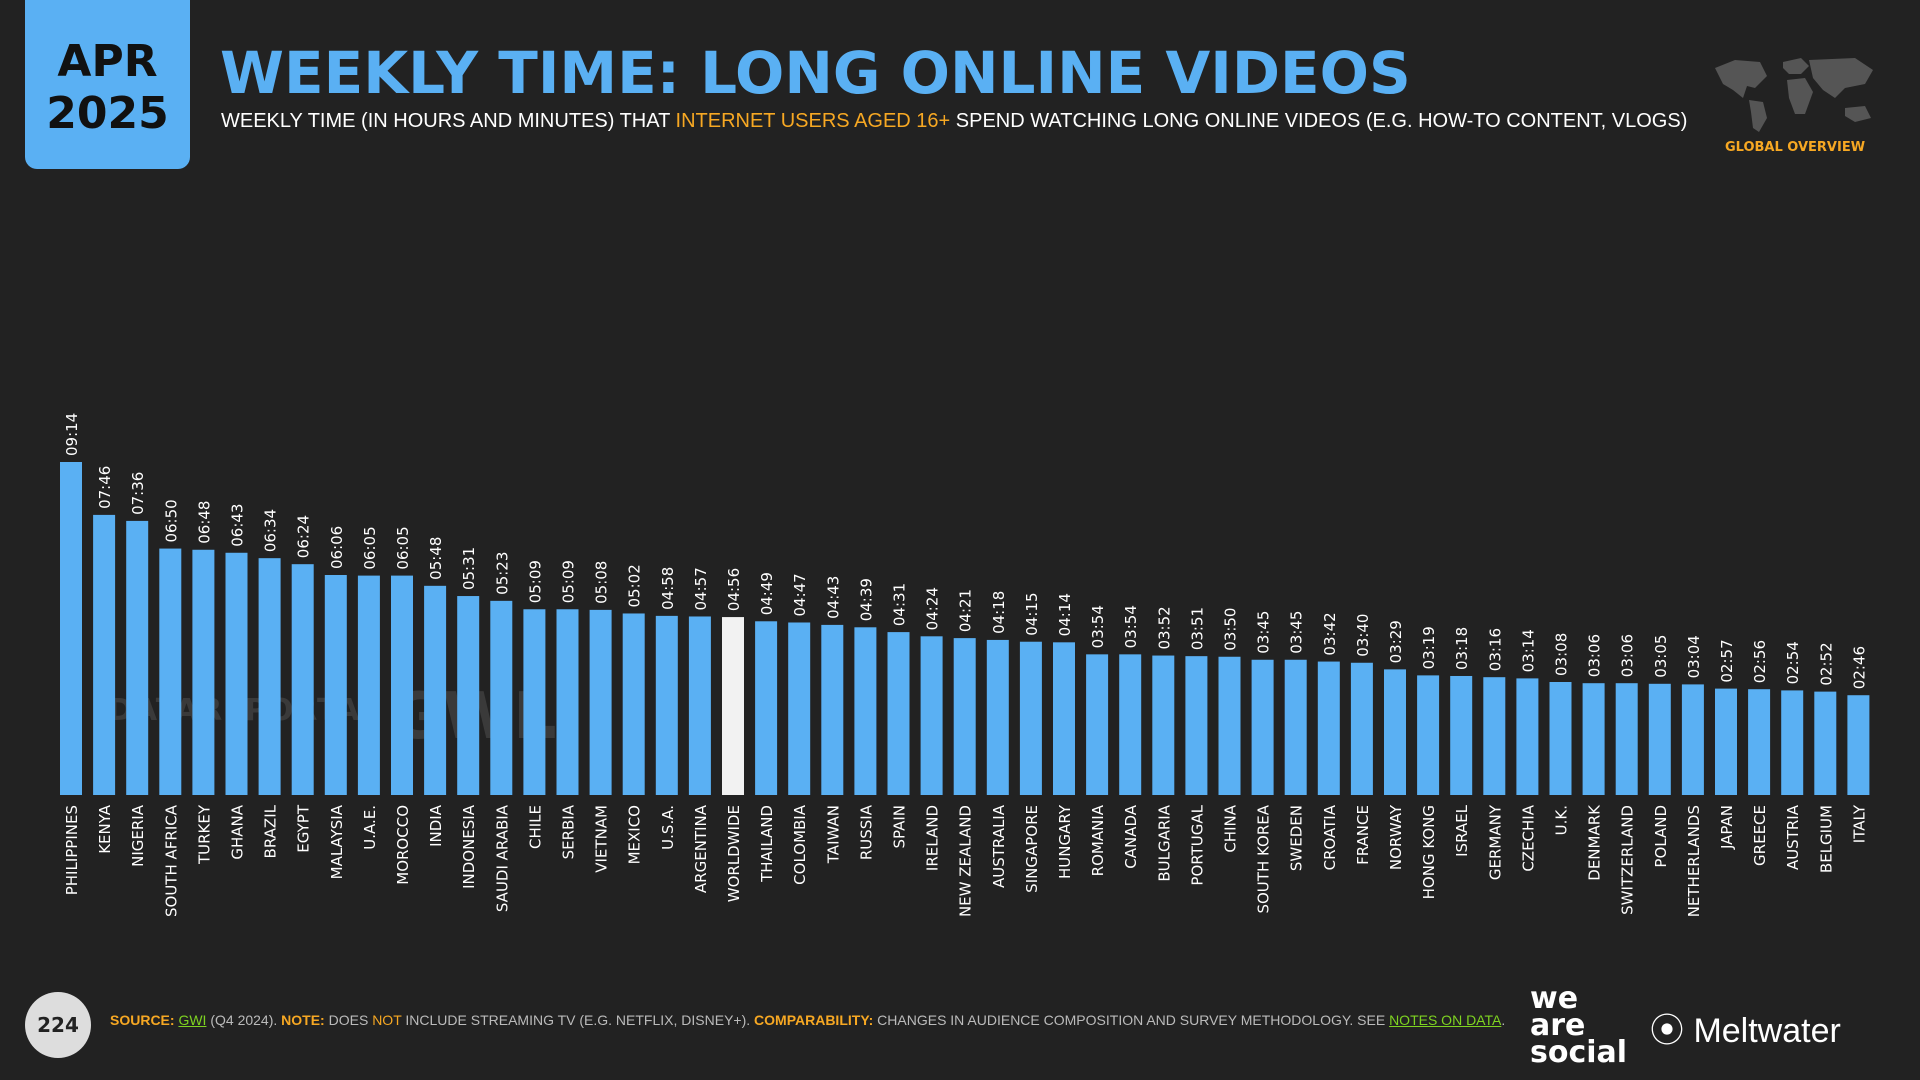 This screenshot has height=1080, width=1920. What do you see at coordinates (1065, 614) in the screenshot?
I see `value-label: 04:14` at bounding box center [1065, 614].